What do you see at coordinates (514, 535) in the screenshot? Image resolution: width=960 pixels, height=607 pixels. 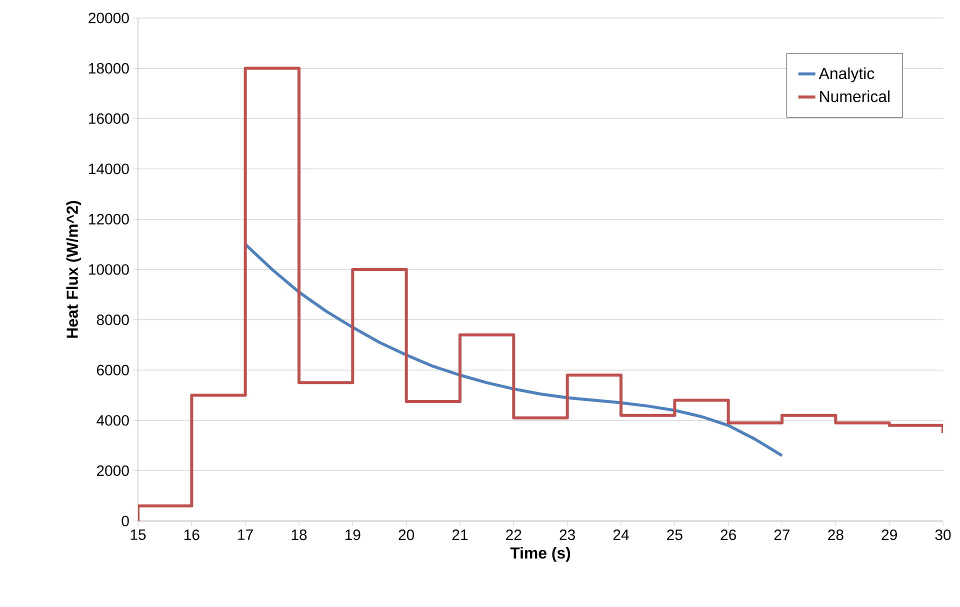 I see `x-tick-label: 22` at bounding box center [514, 535].